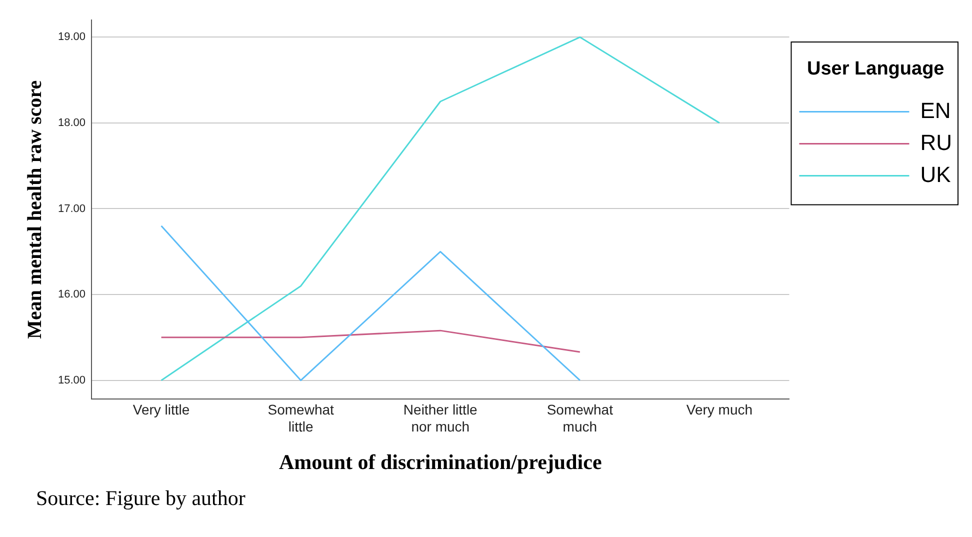 This screenshot has width=972, height=537. I want to click on y-tick-label: 18.00, so click(72, 122).